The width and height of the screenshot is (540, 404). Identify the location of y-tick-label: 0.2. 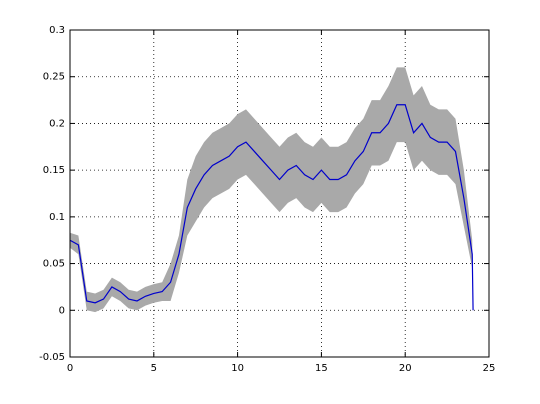
(57, 123).